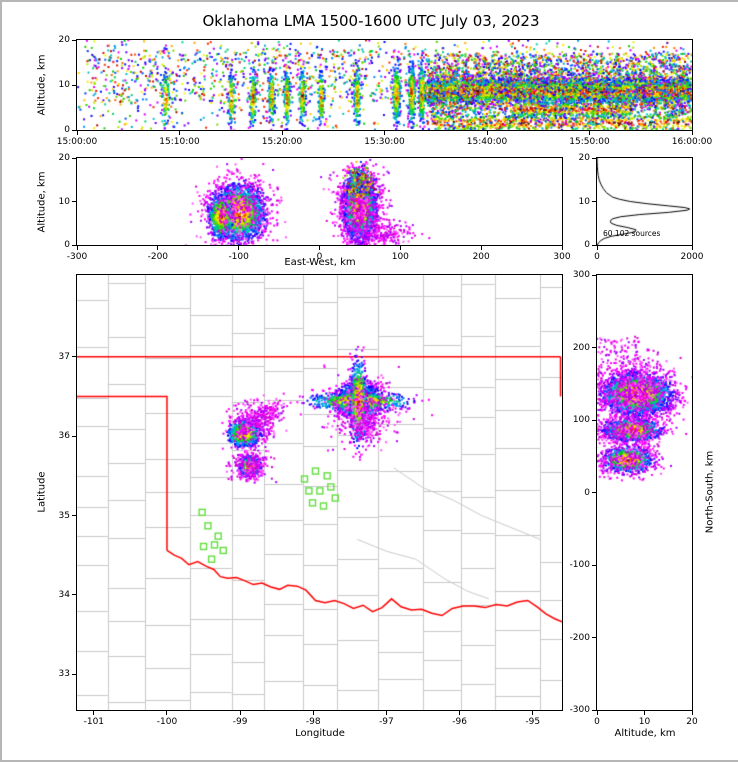 The height and width of the screenshot is (762, 738). I want to click on x-tick-label: -99, so click(240, 722).